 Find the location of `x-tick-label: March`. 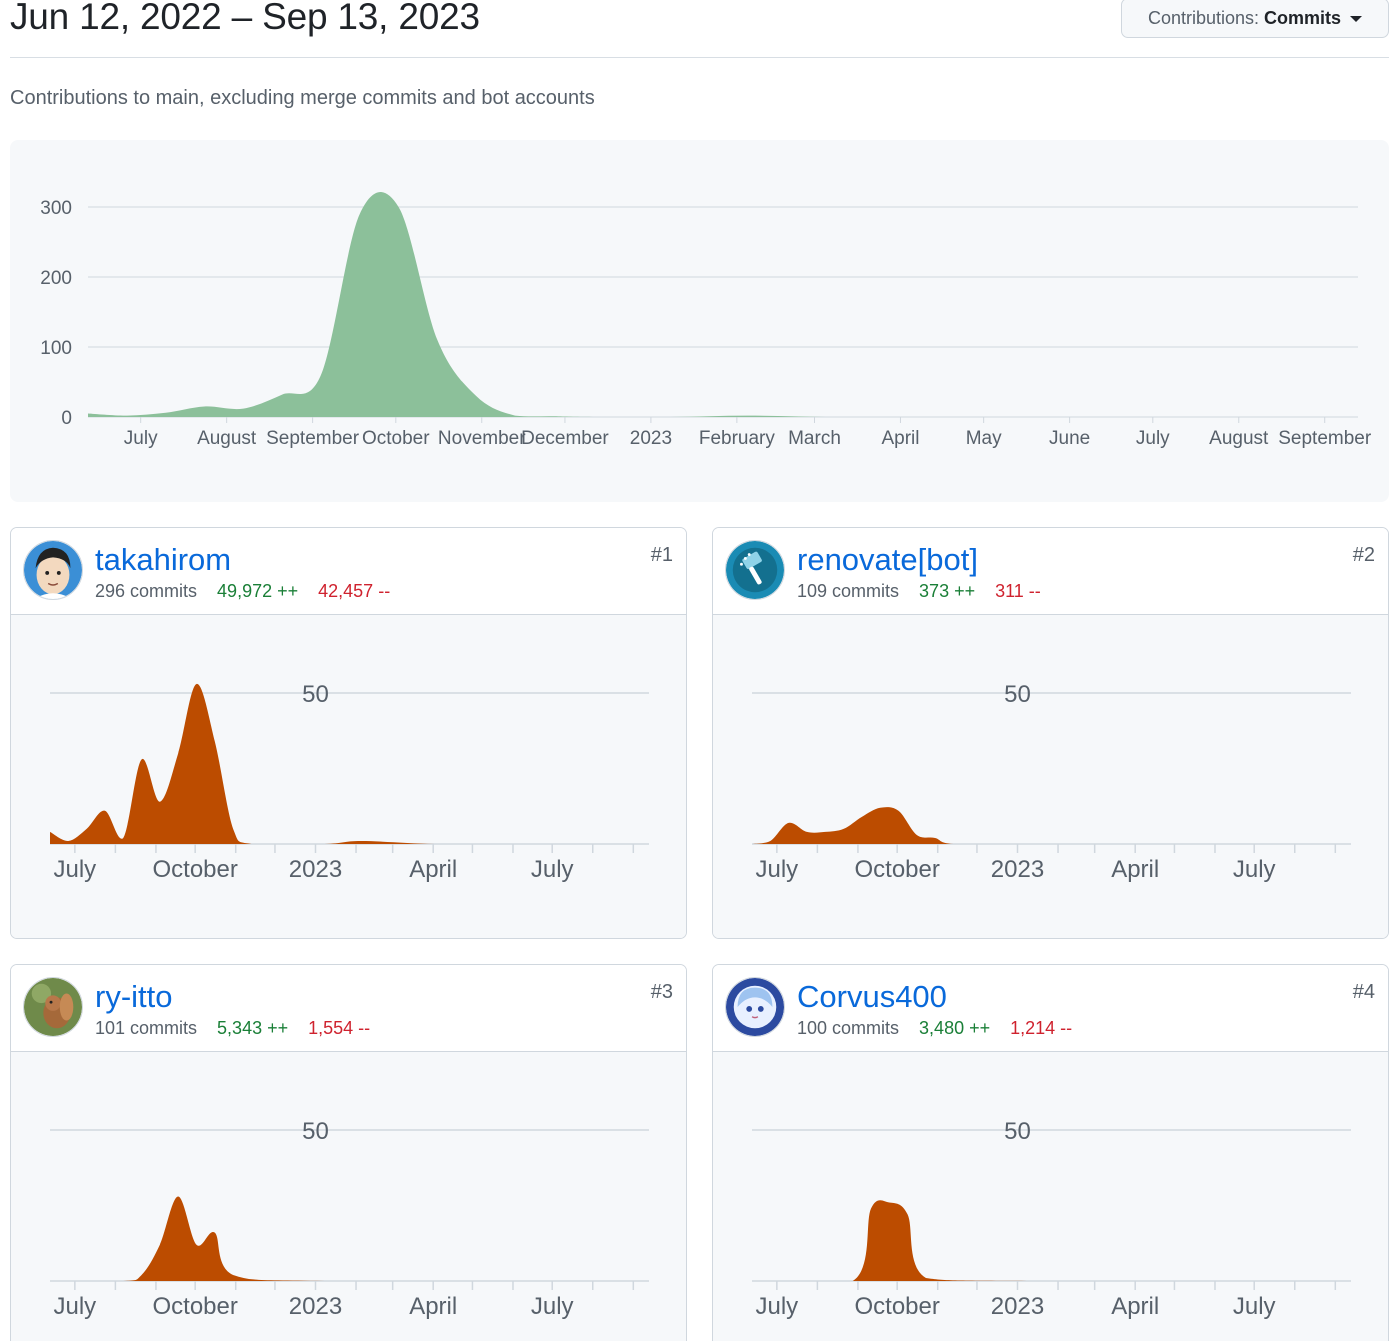

x-tick-label: March is located at coordinates (814, 438).